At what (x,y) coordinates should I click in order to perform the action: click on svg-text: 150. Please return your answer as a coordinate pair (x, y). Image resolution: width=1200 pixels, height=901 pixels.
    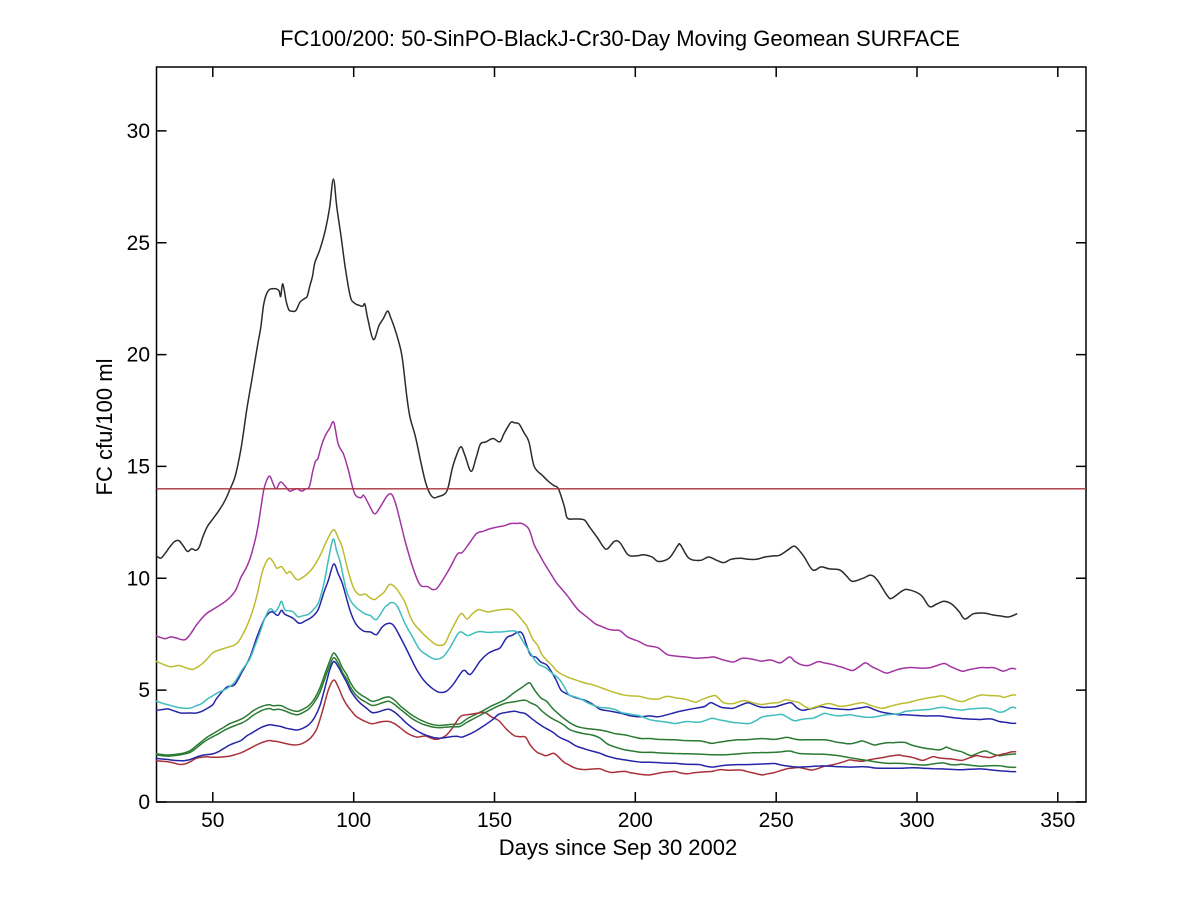
    Looking at the image, I should click on (494, 820).